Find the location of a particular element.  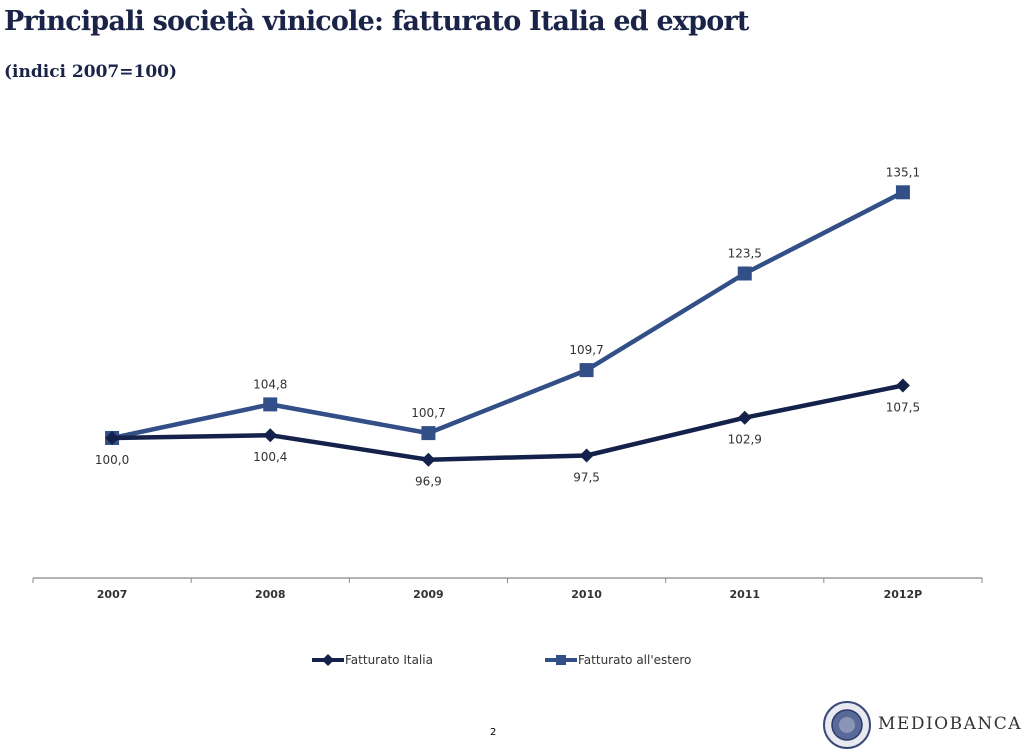

mediobanca-logo: MEDIOBANCA is located at coordinates (921, 725).